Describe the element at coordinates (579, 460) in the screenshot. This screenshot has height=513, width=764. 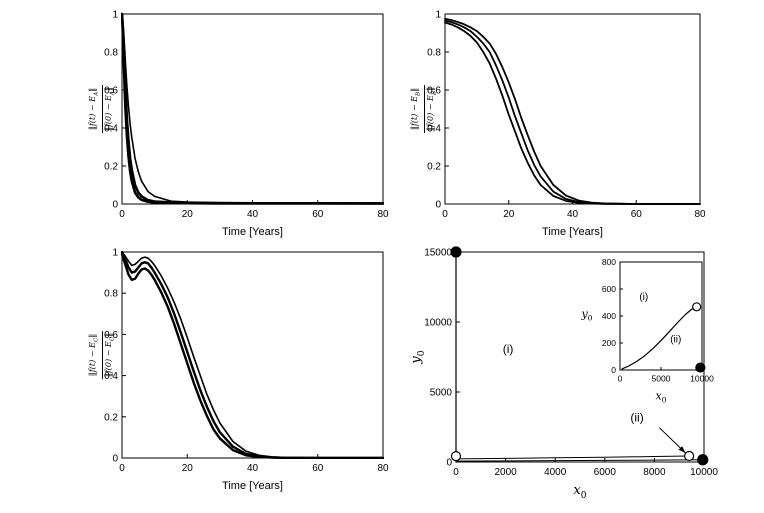
I see `series-trajectory-ii-lower` at that location.